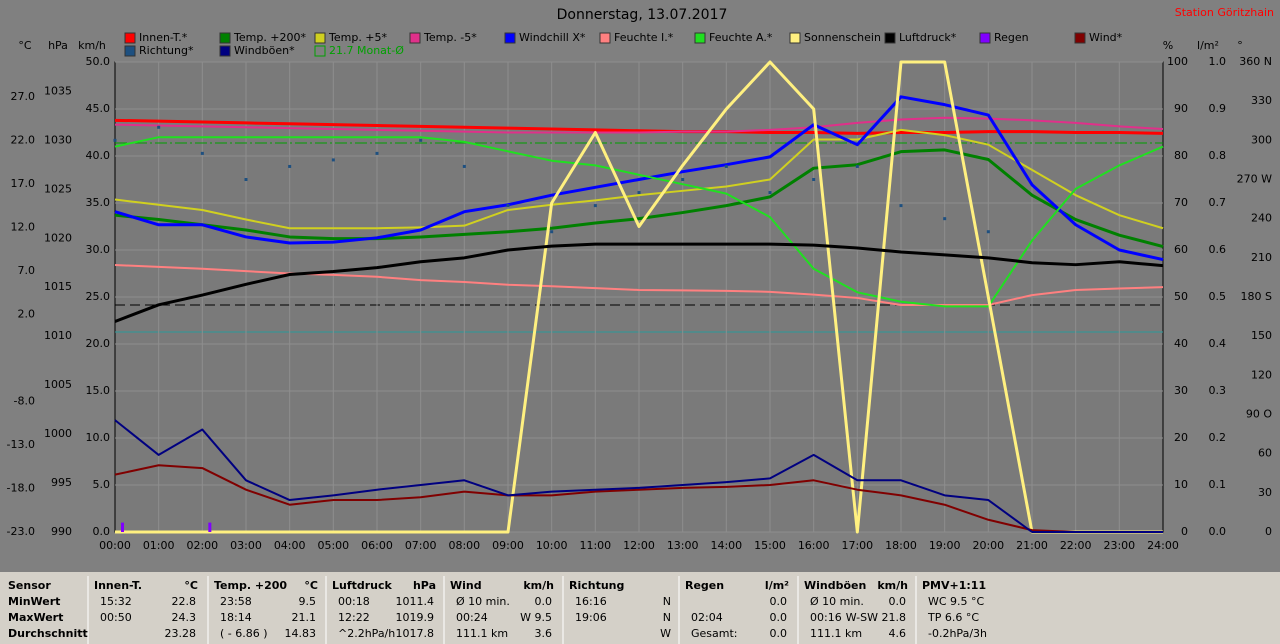 This screenshot has width=1280, height=644. I want to click on column-title: Windböen, so click(835, 585).